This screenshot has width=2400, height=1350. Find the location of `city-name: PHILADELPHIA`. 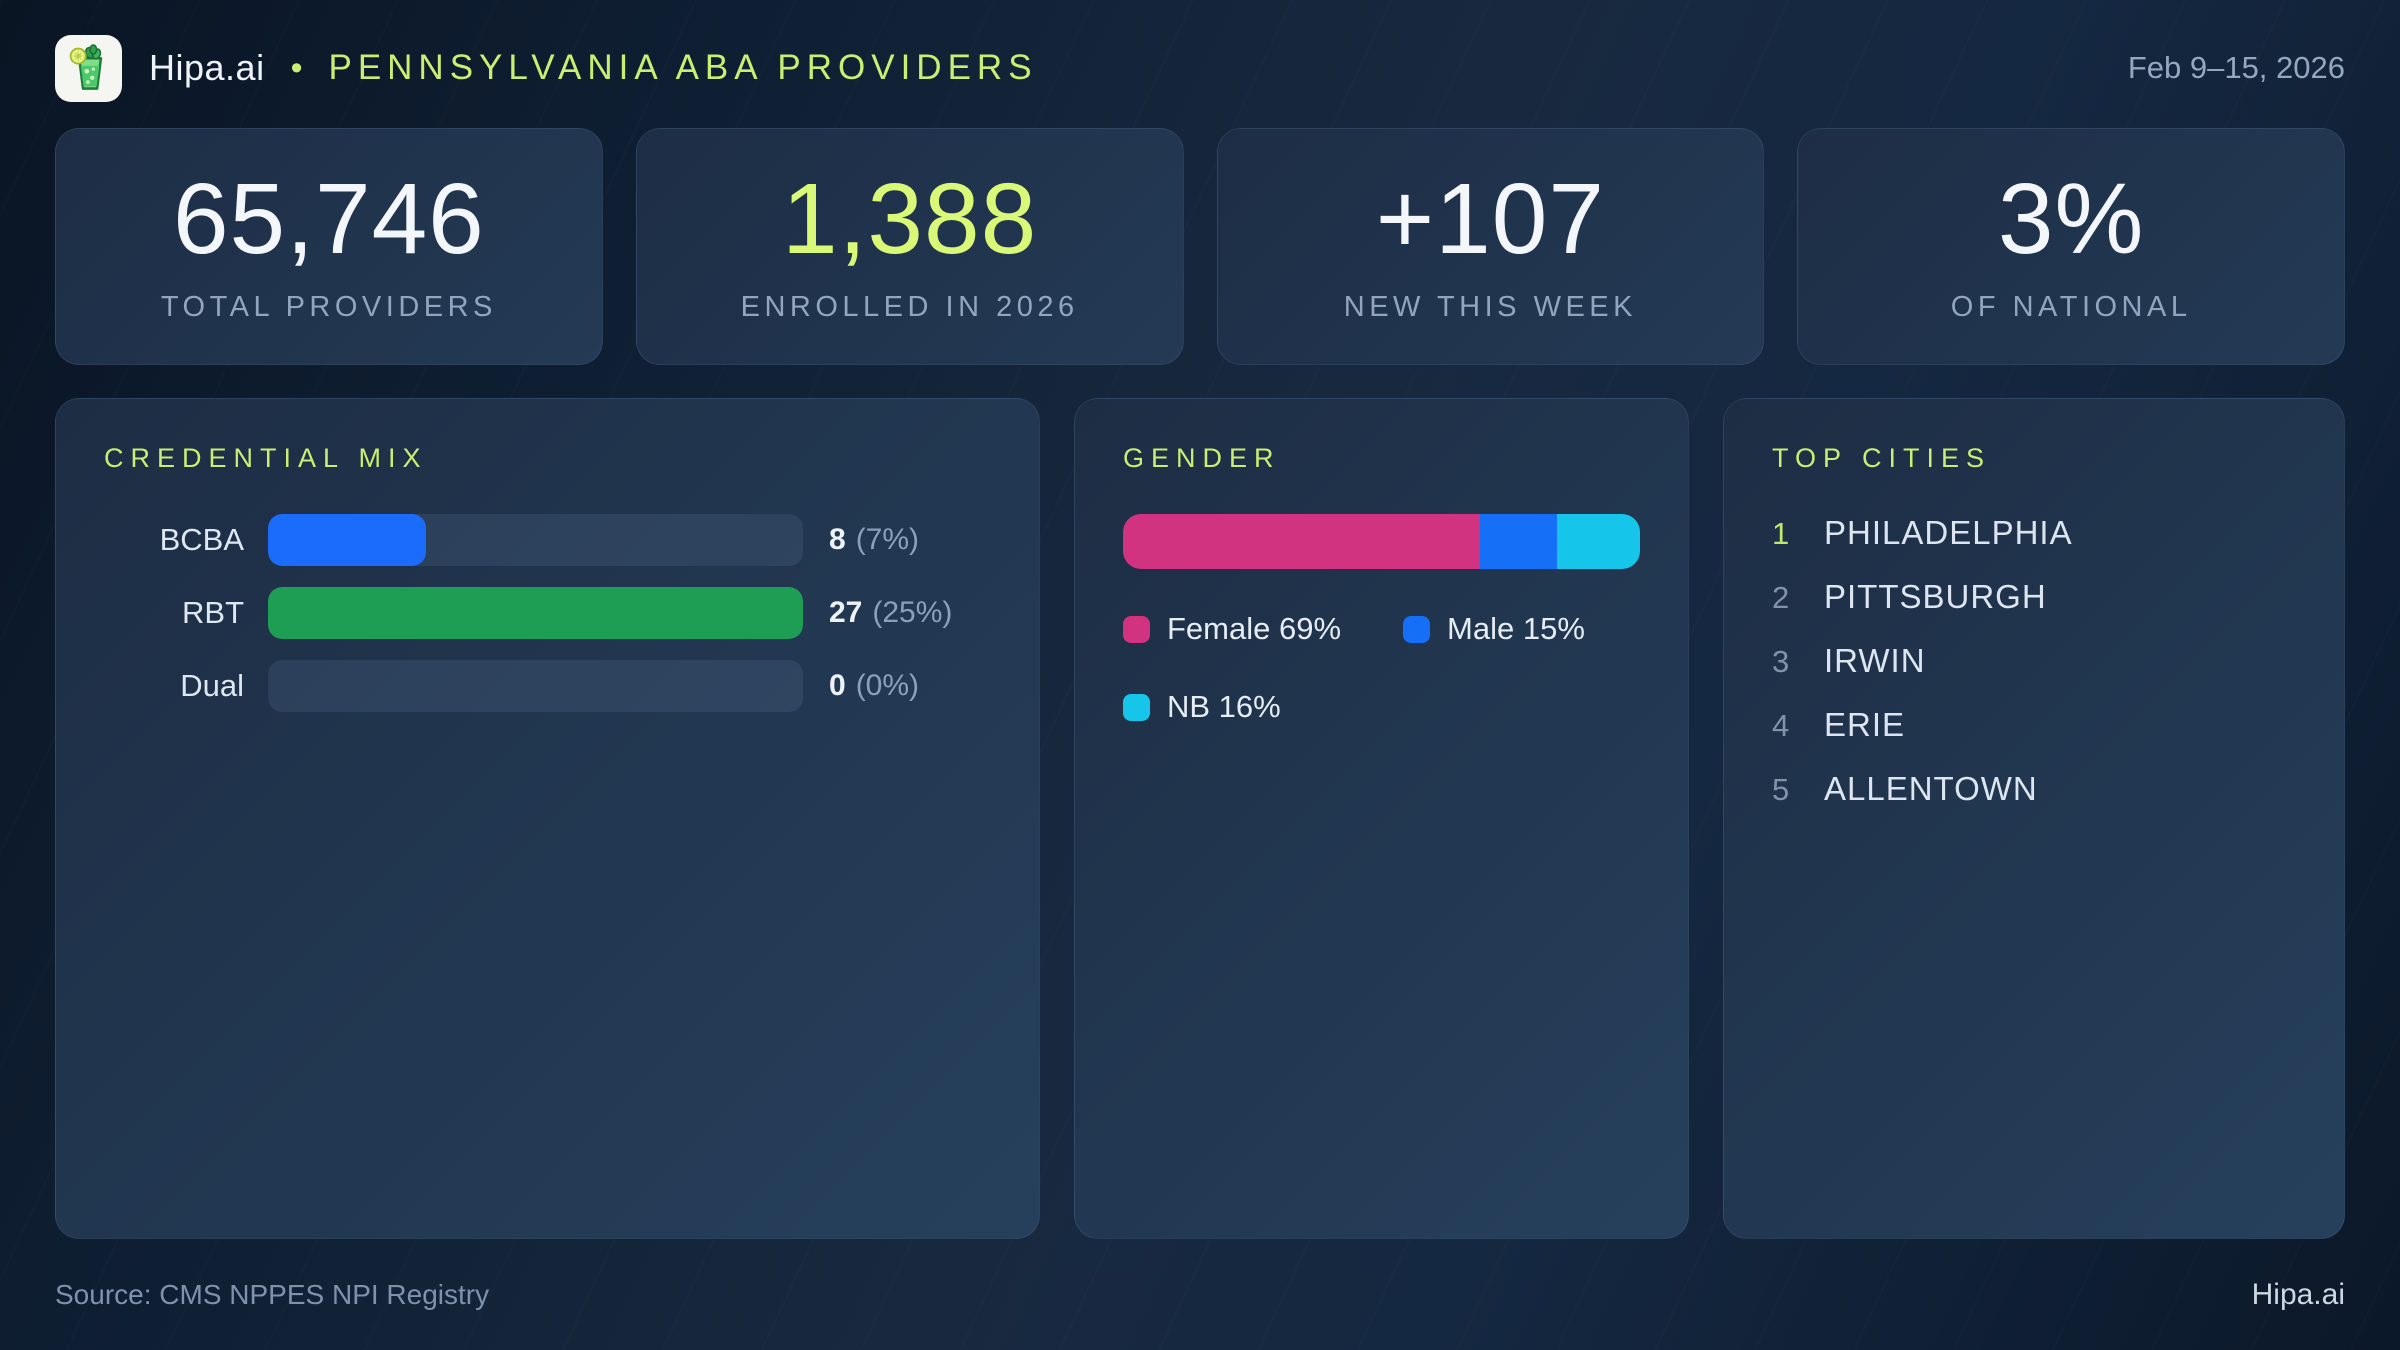

city-name: PHILADELPHIA is located at coordinates (1948, 532).